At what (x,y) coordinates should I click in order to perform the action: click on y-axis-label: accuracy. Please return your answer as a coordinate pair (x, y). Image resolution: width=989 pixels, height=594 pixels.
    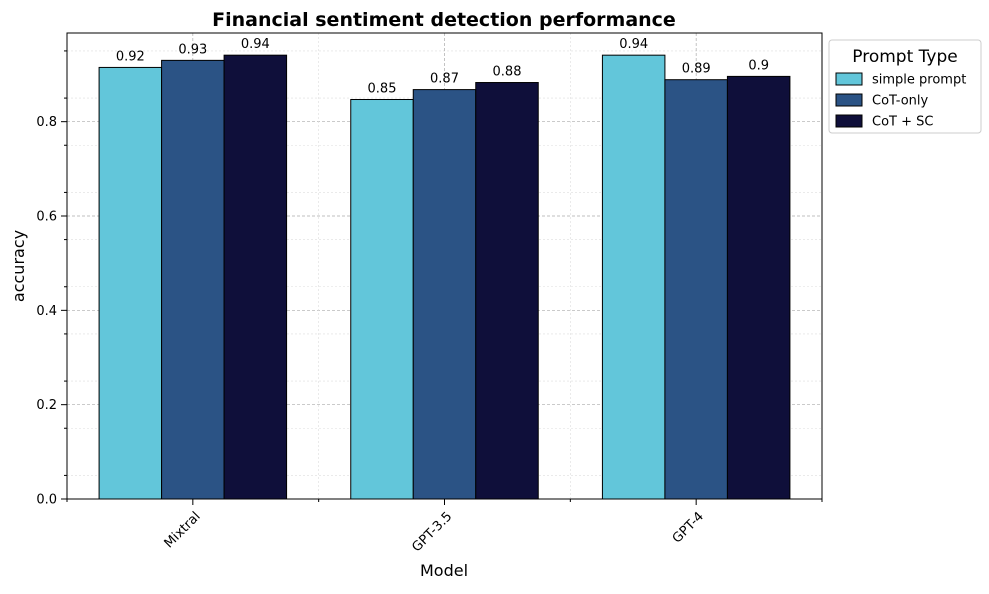
    Looking at the image, I should click on (18, 266).